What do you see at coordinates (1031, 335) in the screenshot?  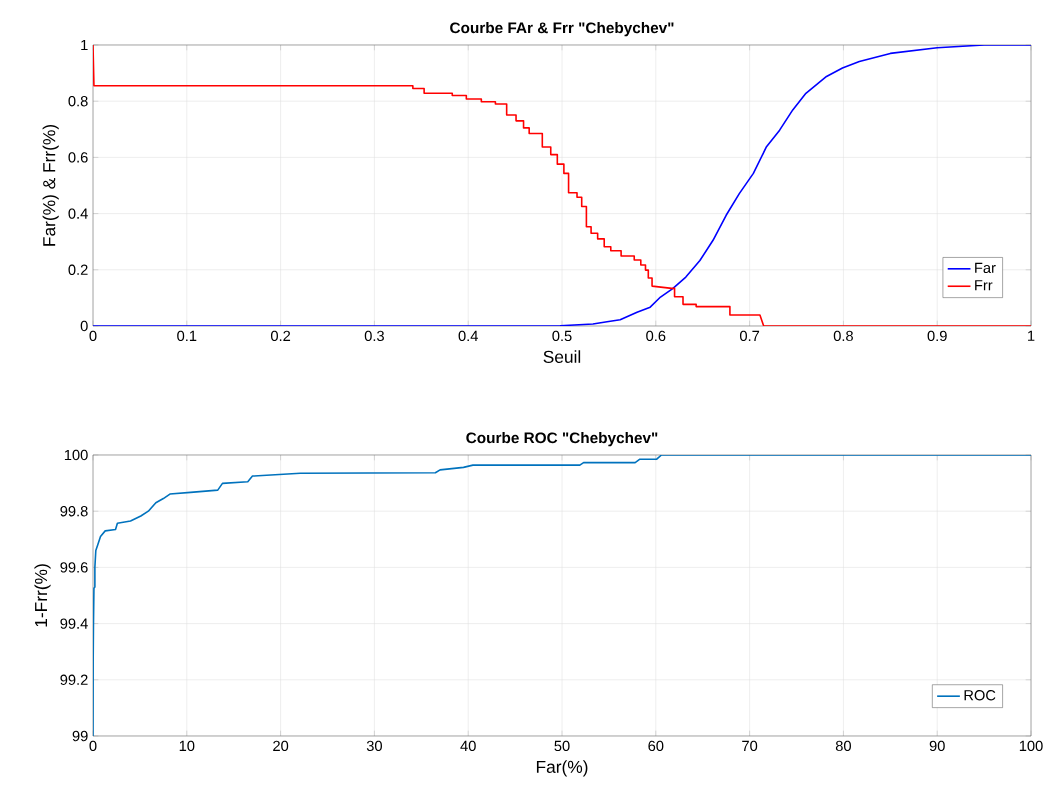 I see `x-tick-label: 1` at bounding box center [1031, 335].